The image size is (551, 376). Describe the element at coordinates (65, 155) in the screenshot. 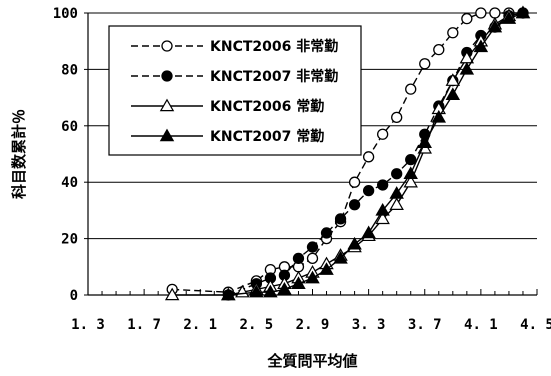

I see `y-tick-labels: 0 20 40 60 80 100` at that location.